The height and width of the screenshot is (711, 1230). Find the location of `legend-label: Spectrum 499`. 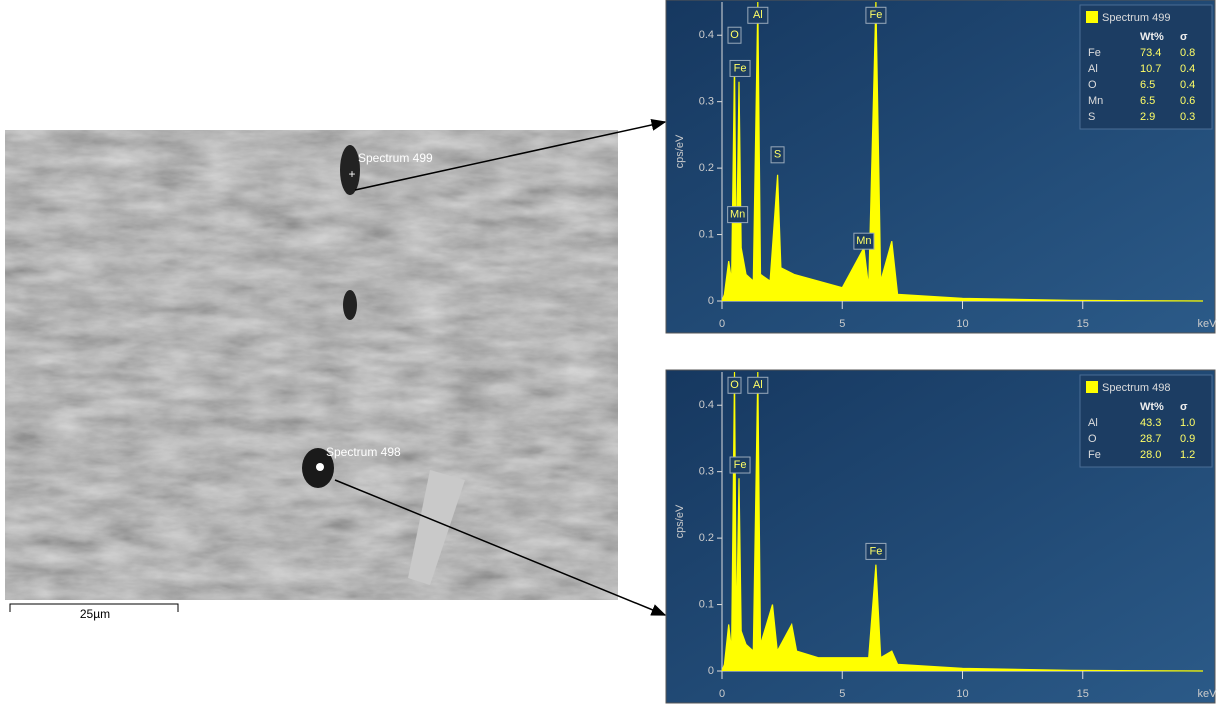

legend-label: Spectrum 499 is located at coordinates (1136, 18).